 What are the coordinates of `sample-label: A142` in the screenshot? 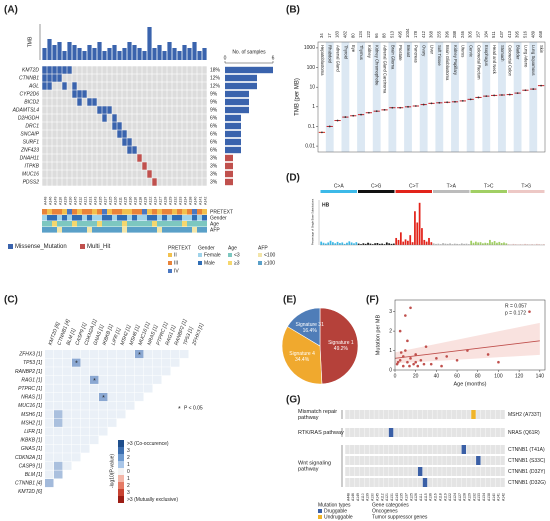 It's located at (503, 497).